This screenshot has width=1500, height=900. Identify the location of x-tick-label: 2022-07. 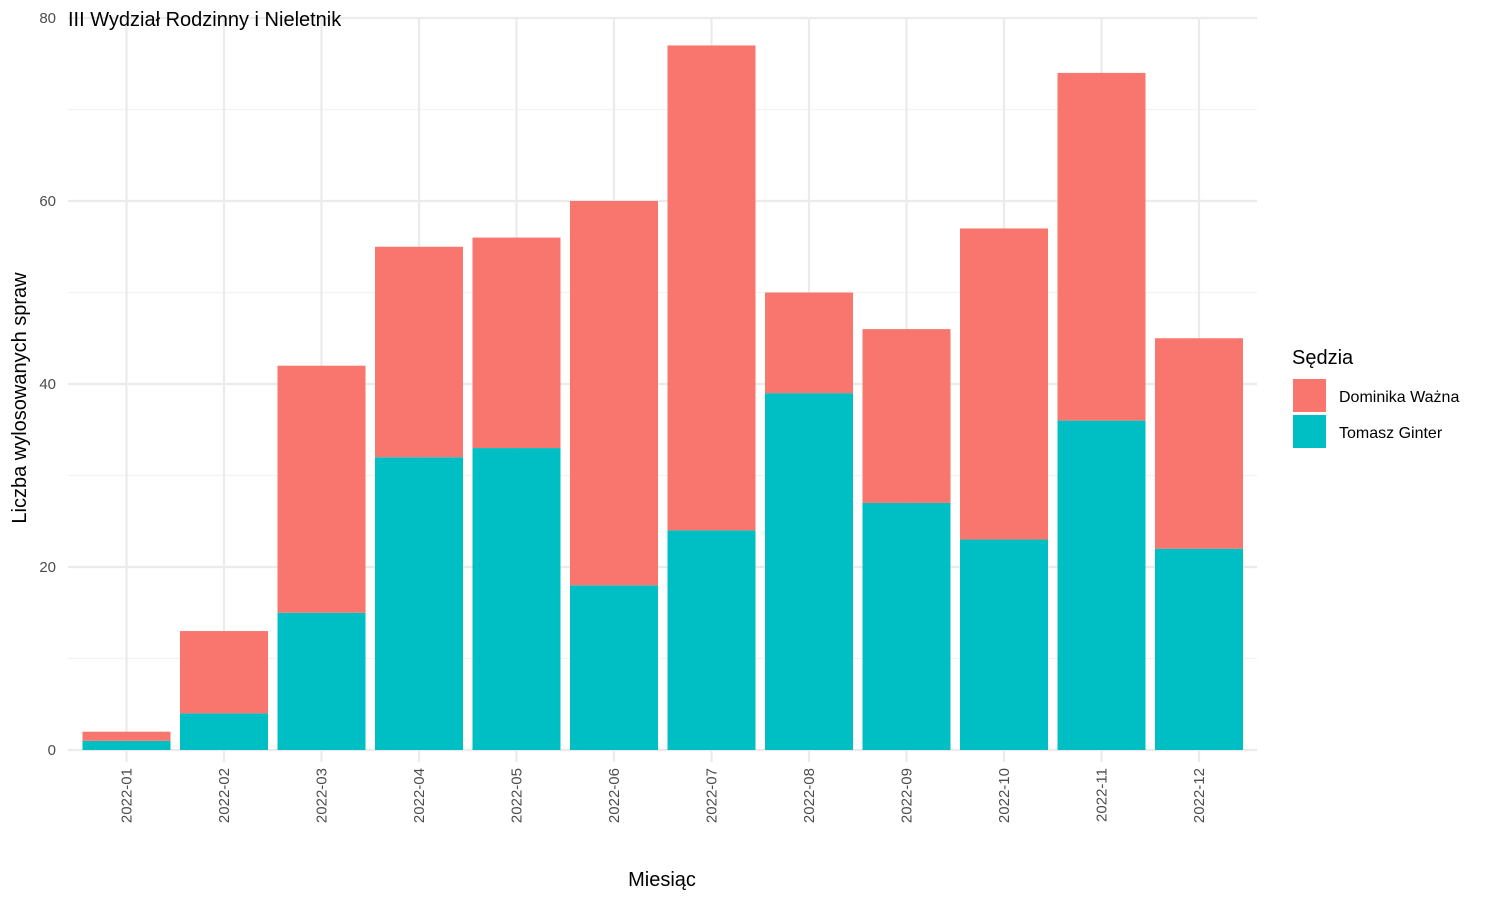
(712, 795).